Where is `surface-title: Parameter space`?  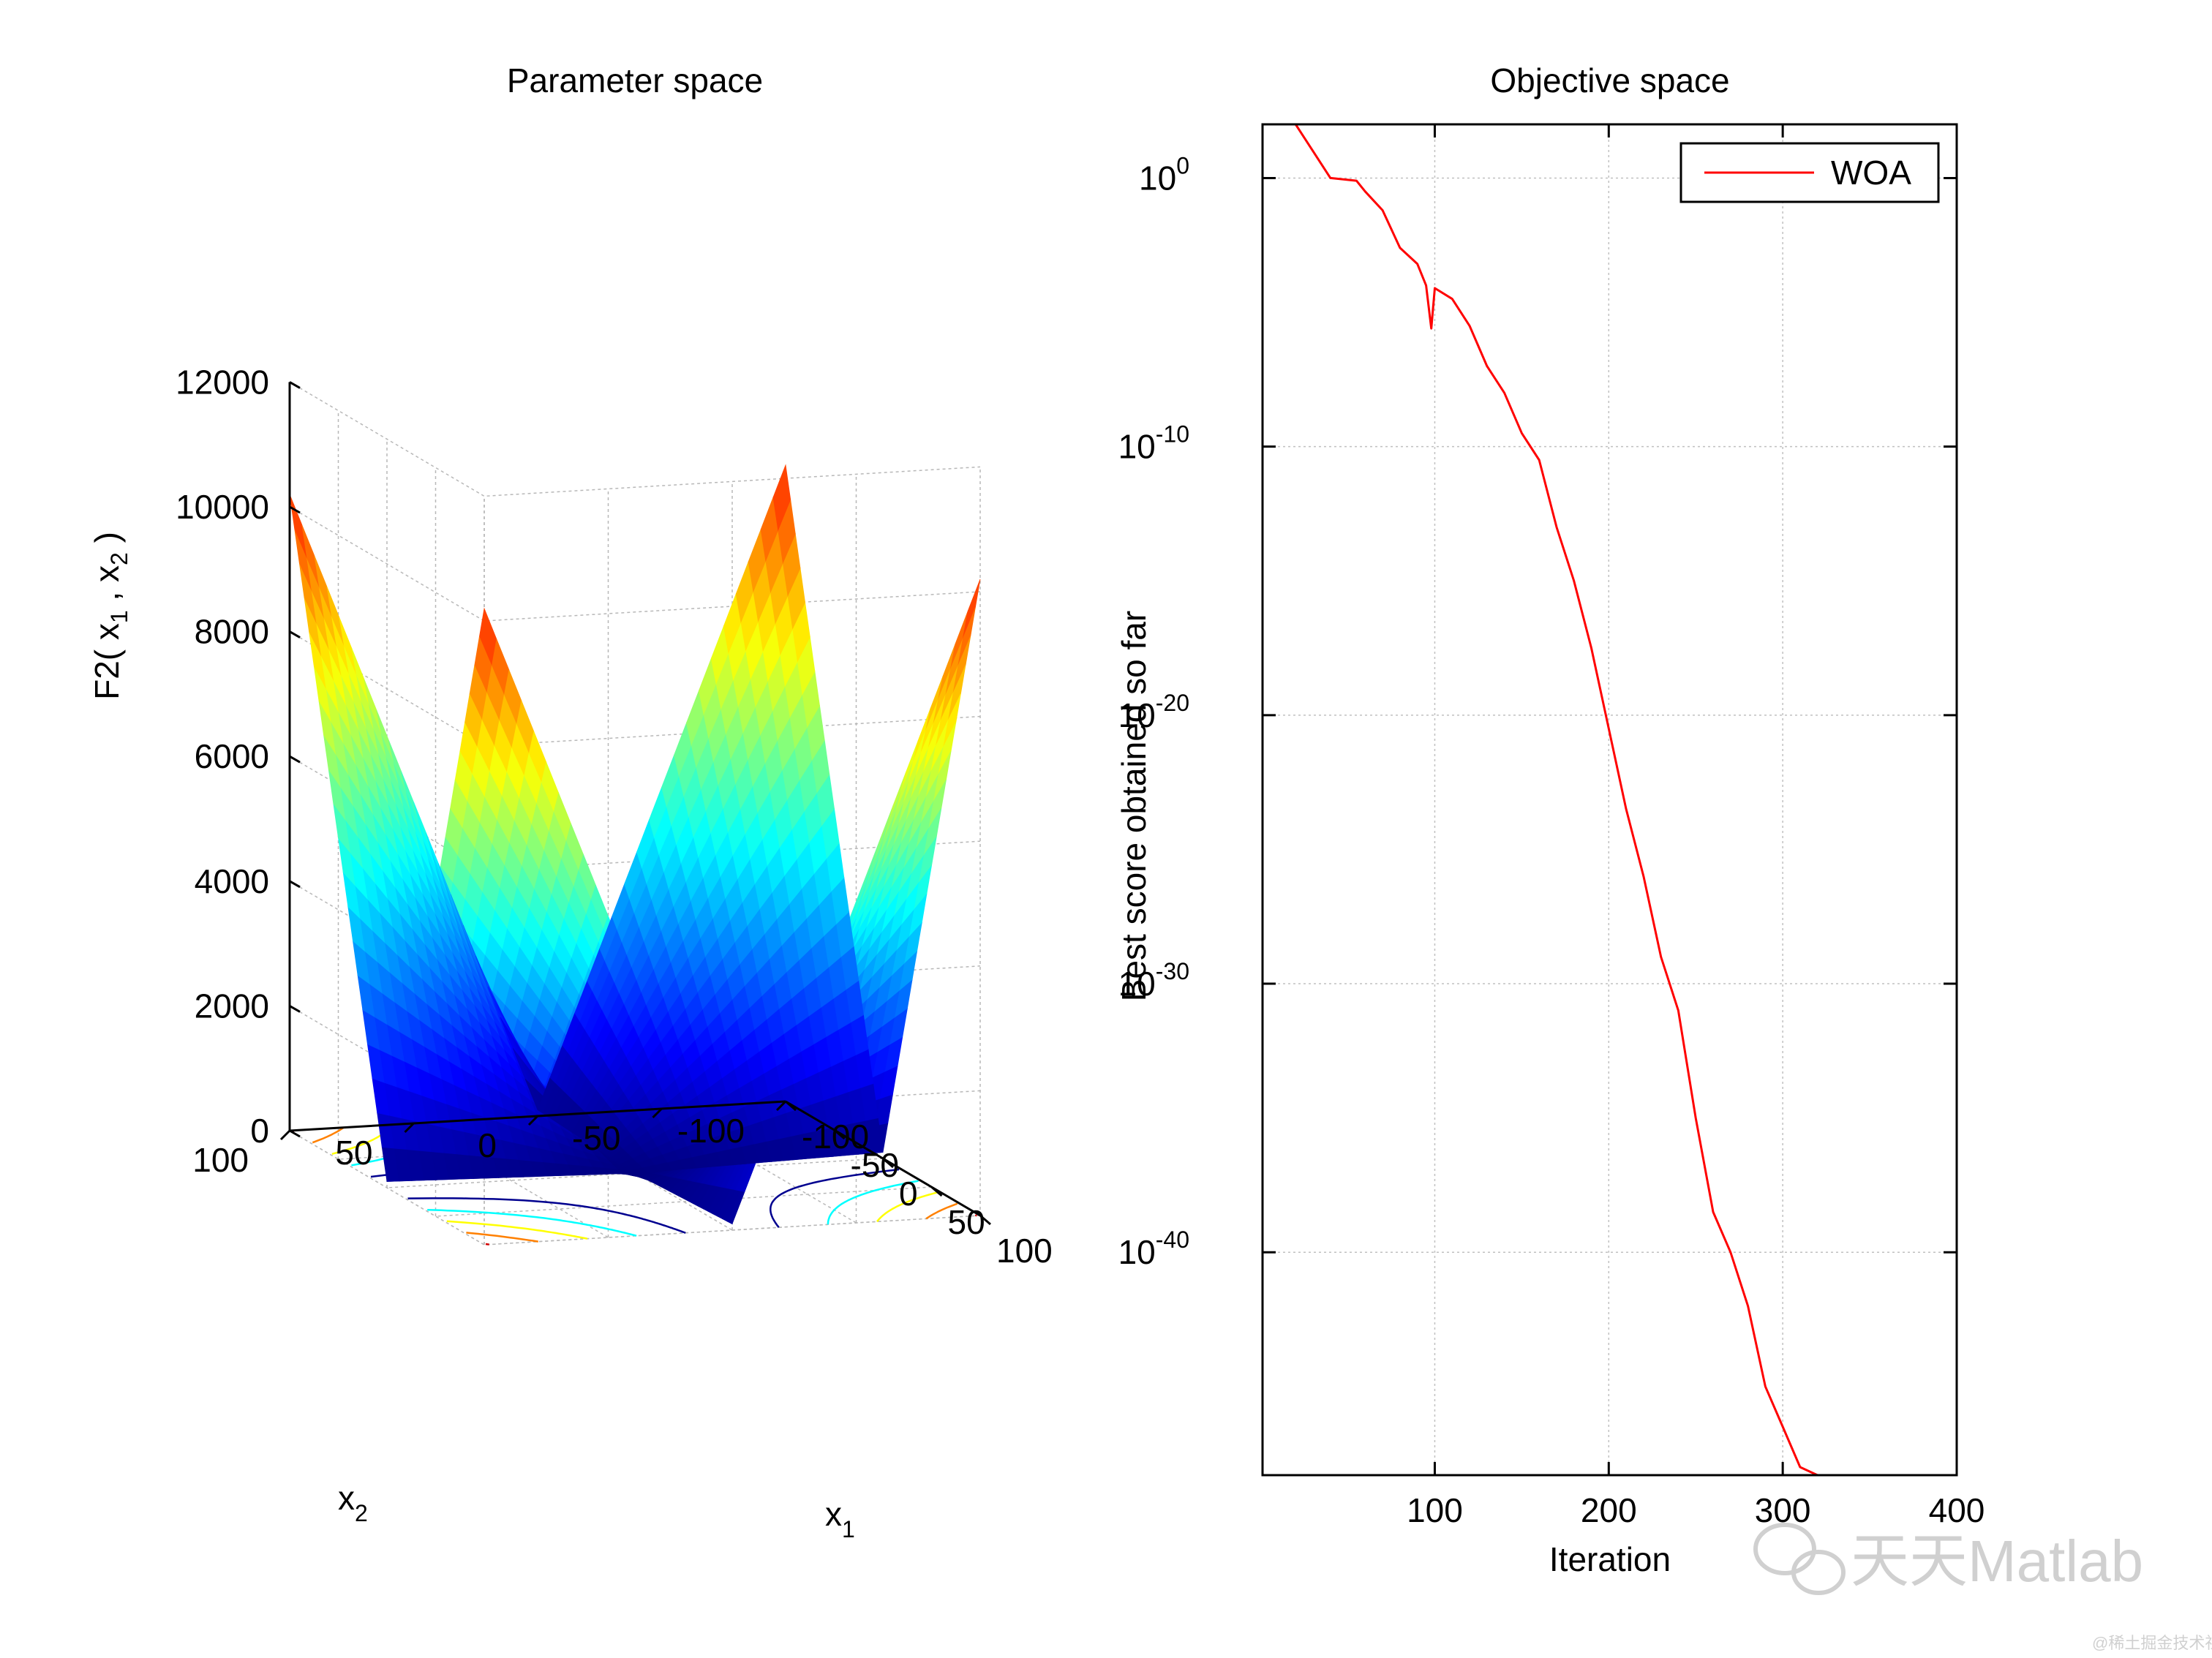 surface-title: Parameter space is located at coordinates (635, 80).